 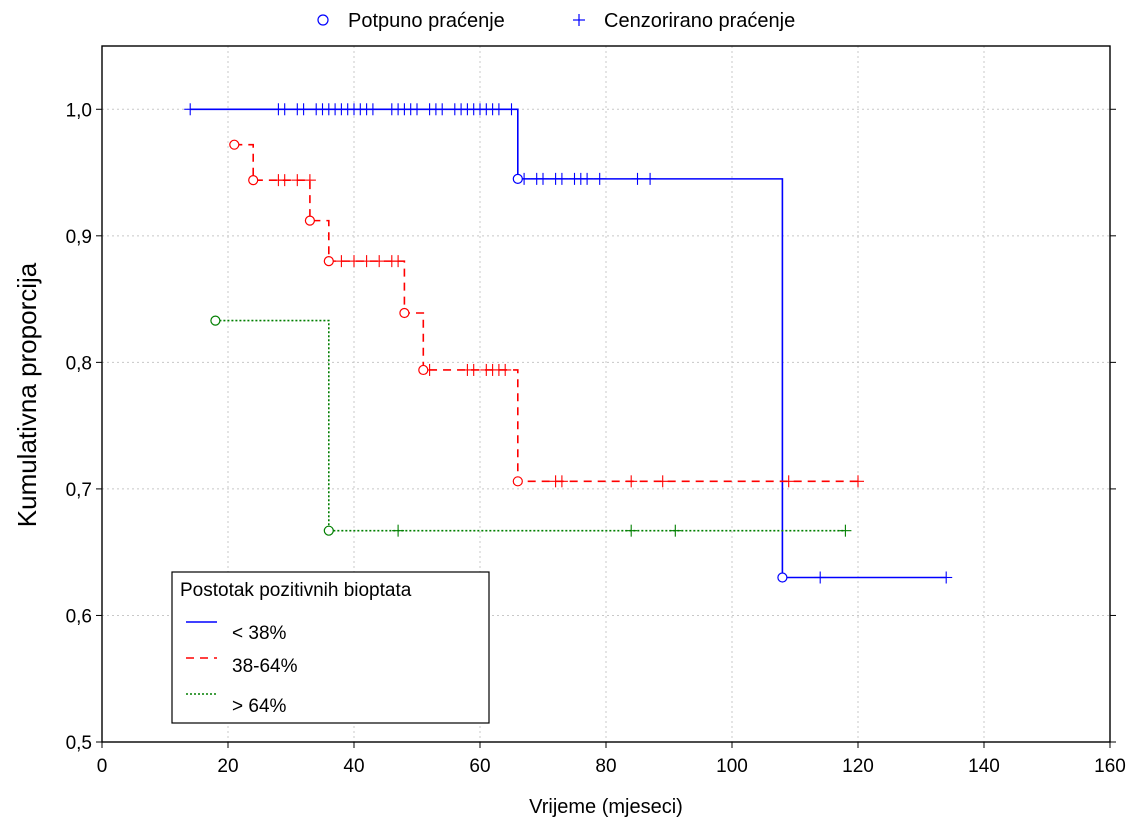 I want to click on y-tick-label: 0,8, so click(x=79, y=363).